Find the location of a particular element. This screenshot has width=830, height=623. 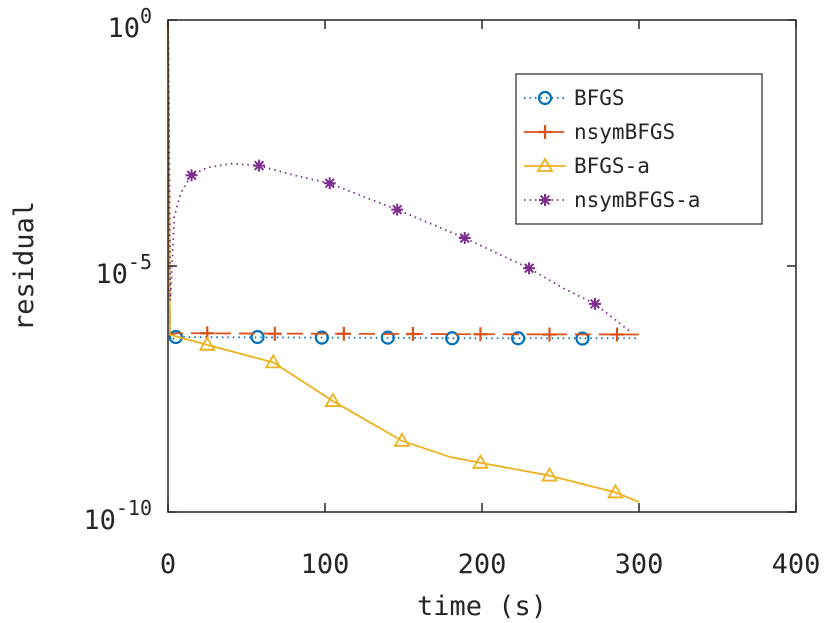

y-tick-label: 10⁰ is located at coordinates (129, 24).